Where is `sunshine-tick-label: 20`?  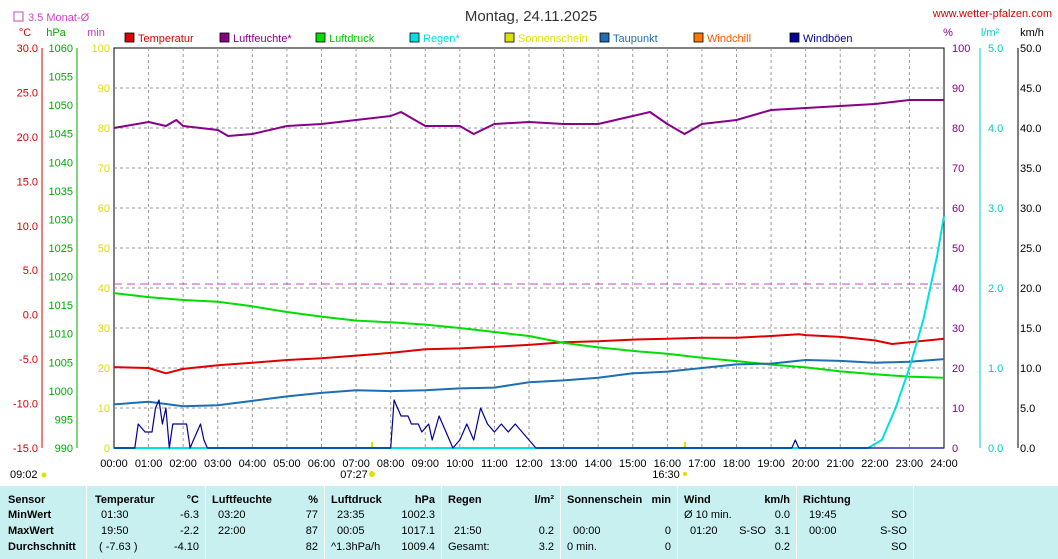
sunshine-tick-label: 20 is located at coordinates (104, 369).